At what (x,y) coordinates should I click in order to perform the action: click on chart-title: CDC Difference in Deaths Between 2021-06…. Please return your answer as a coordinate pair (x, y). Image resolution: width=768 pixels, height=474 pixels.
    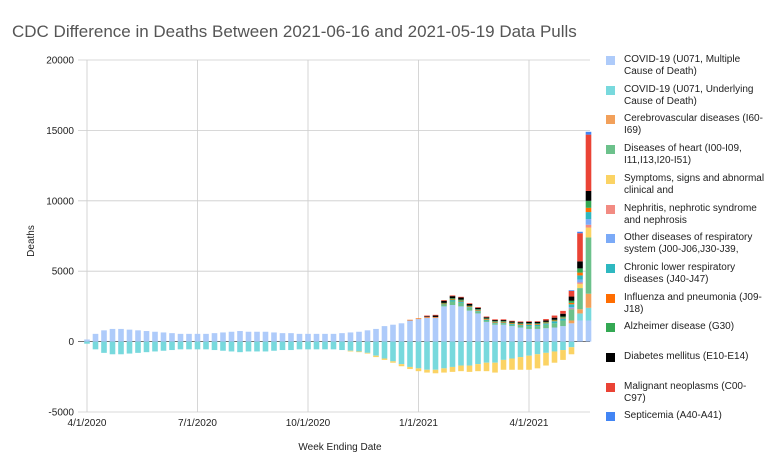
    Looking at the image, I should click on (294, 31).